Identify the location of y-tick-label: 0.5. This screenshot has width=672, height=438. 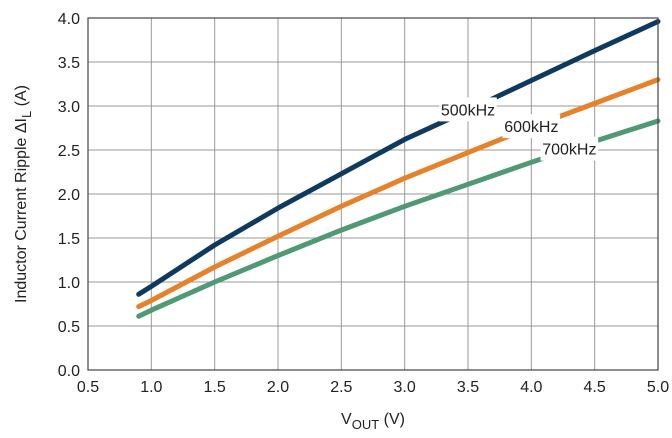
(69, 327).